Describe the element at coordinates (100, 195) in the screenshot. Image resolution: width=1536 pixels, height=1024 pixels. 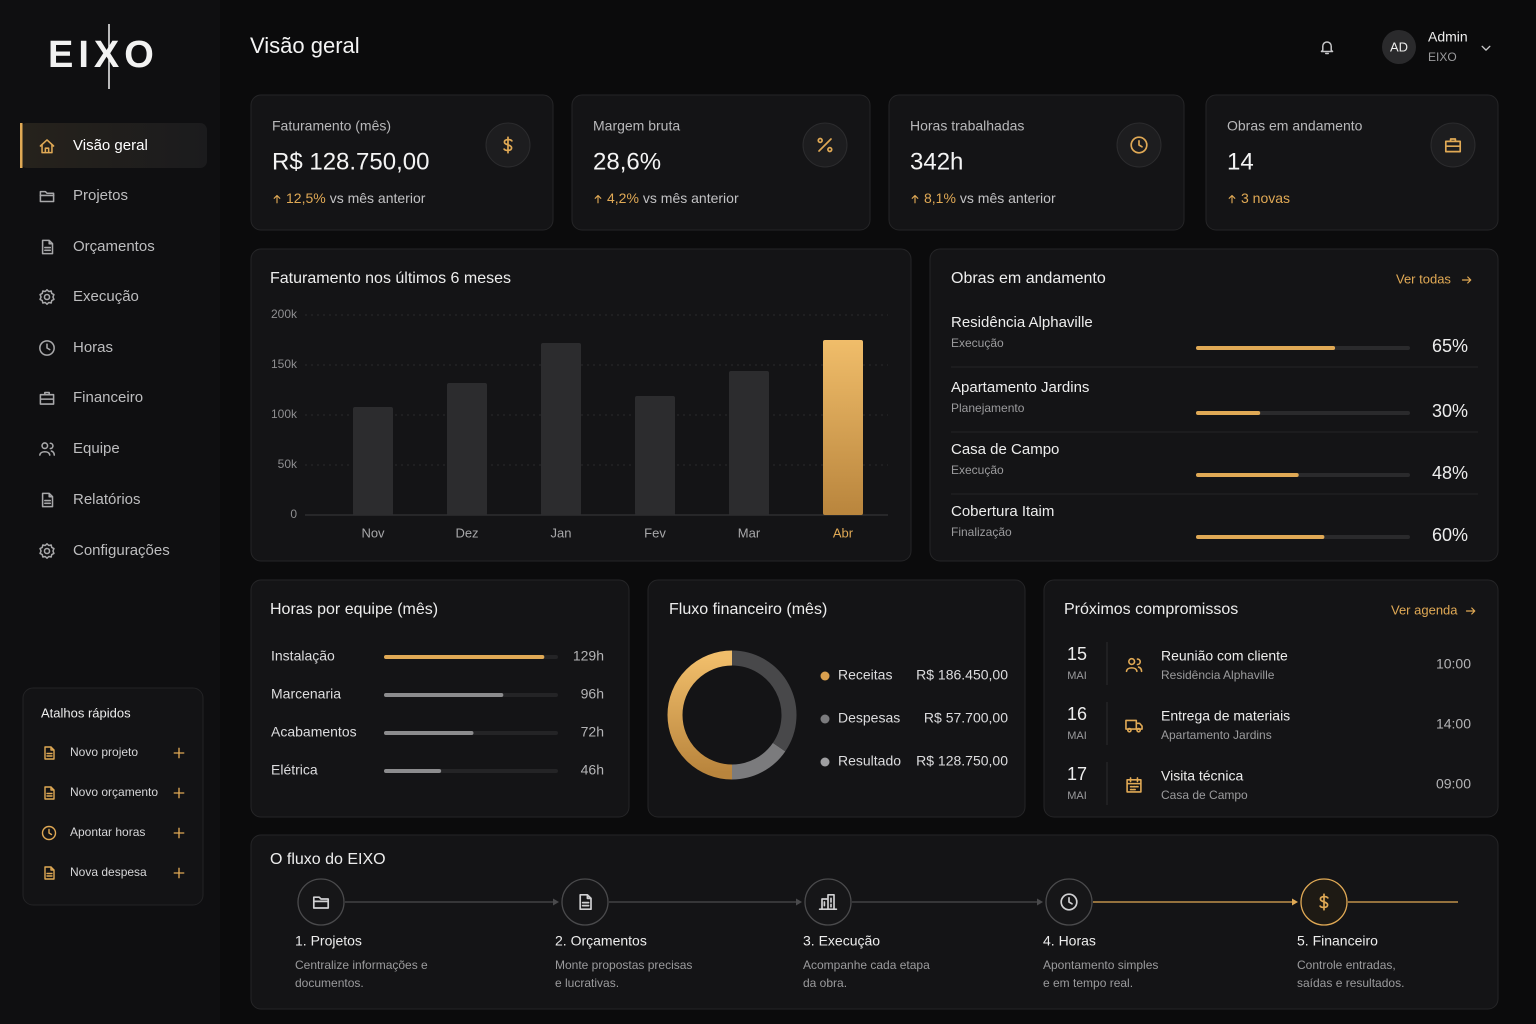
I see `nav-item: Projetos` at that location.